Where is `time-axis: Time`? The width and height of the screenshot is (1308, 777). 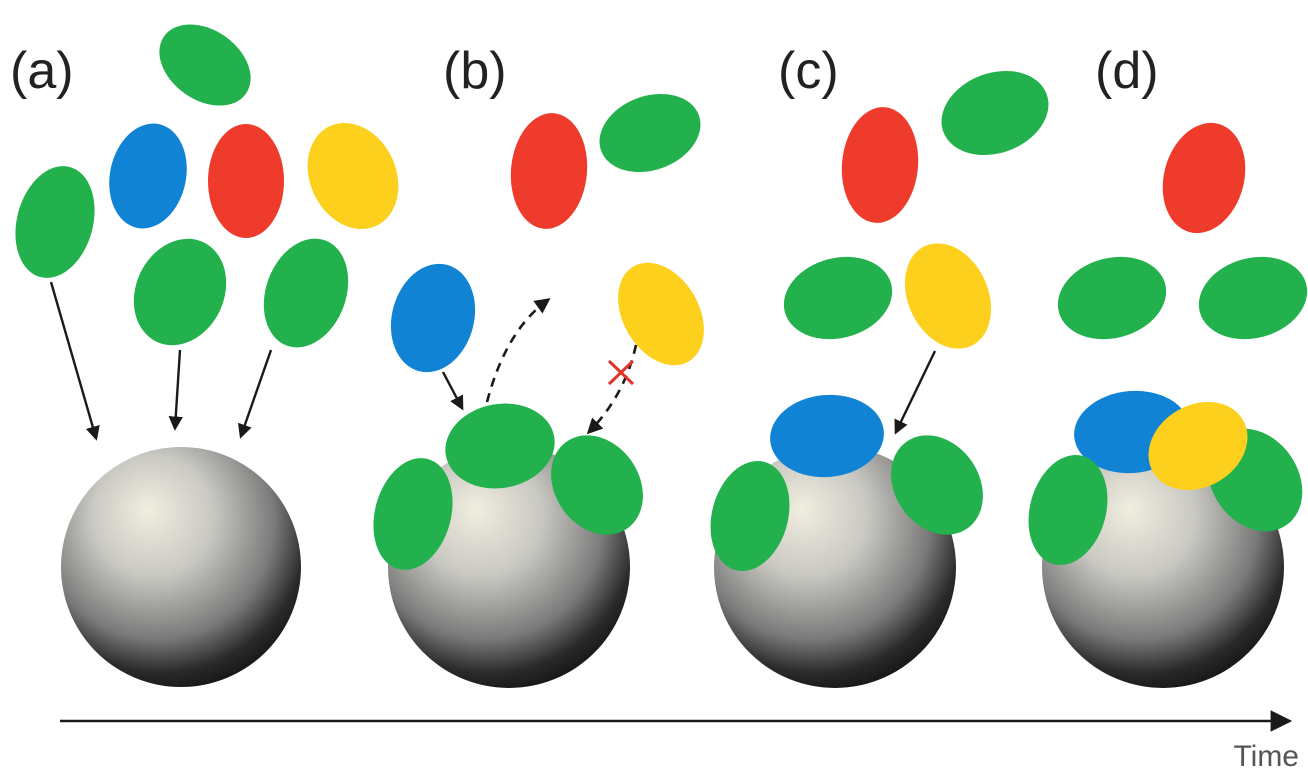 time-axis: Time is located at coordinates (679, 741).